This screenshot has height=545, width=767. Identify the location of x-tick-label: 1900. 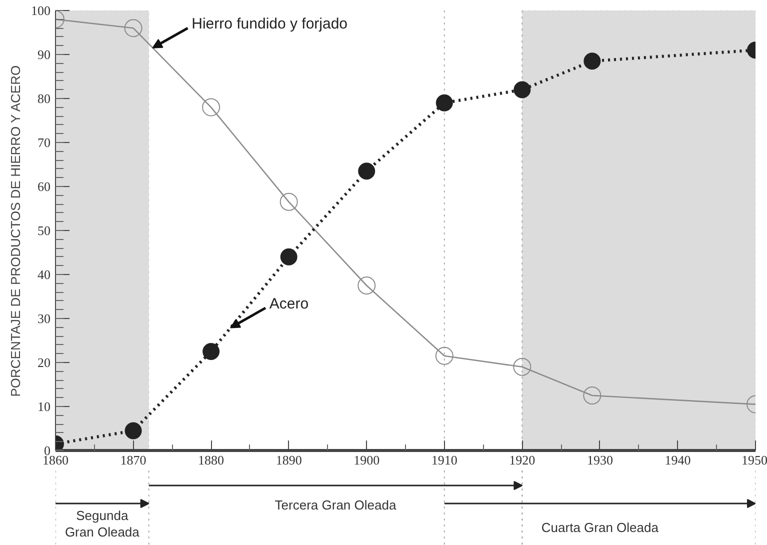
(367, 460).